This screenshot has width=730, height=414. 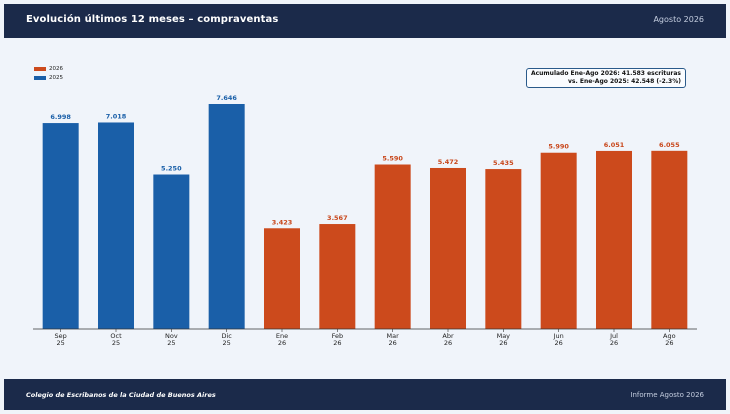 I want to click on x-tick-label-month-ago-26: Ago, so click(x=669, y=336).